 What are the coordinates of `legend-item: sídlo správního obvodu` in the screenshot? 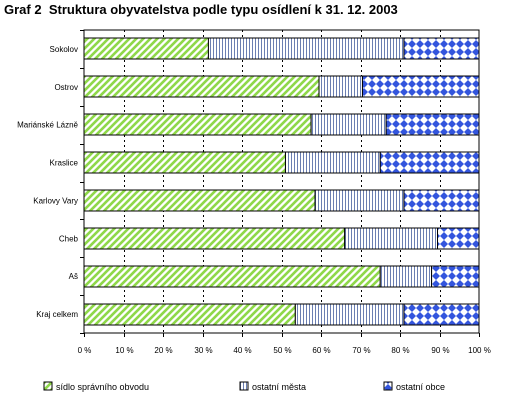 It's located at (96, 386).